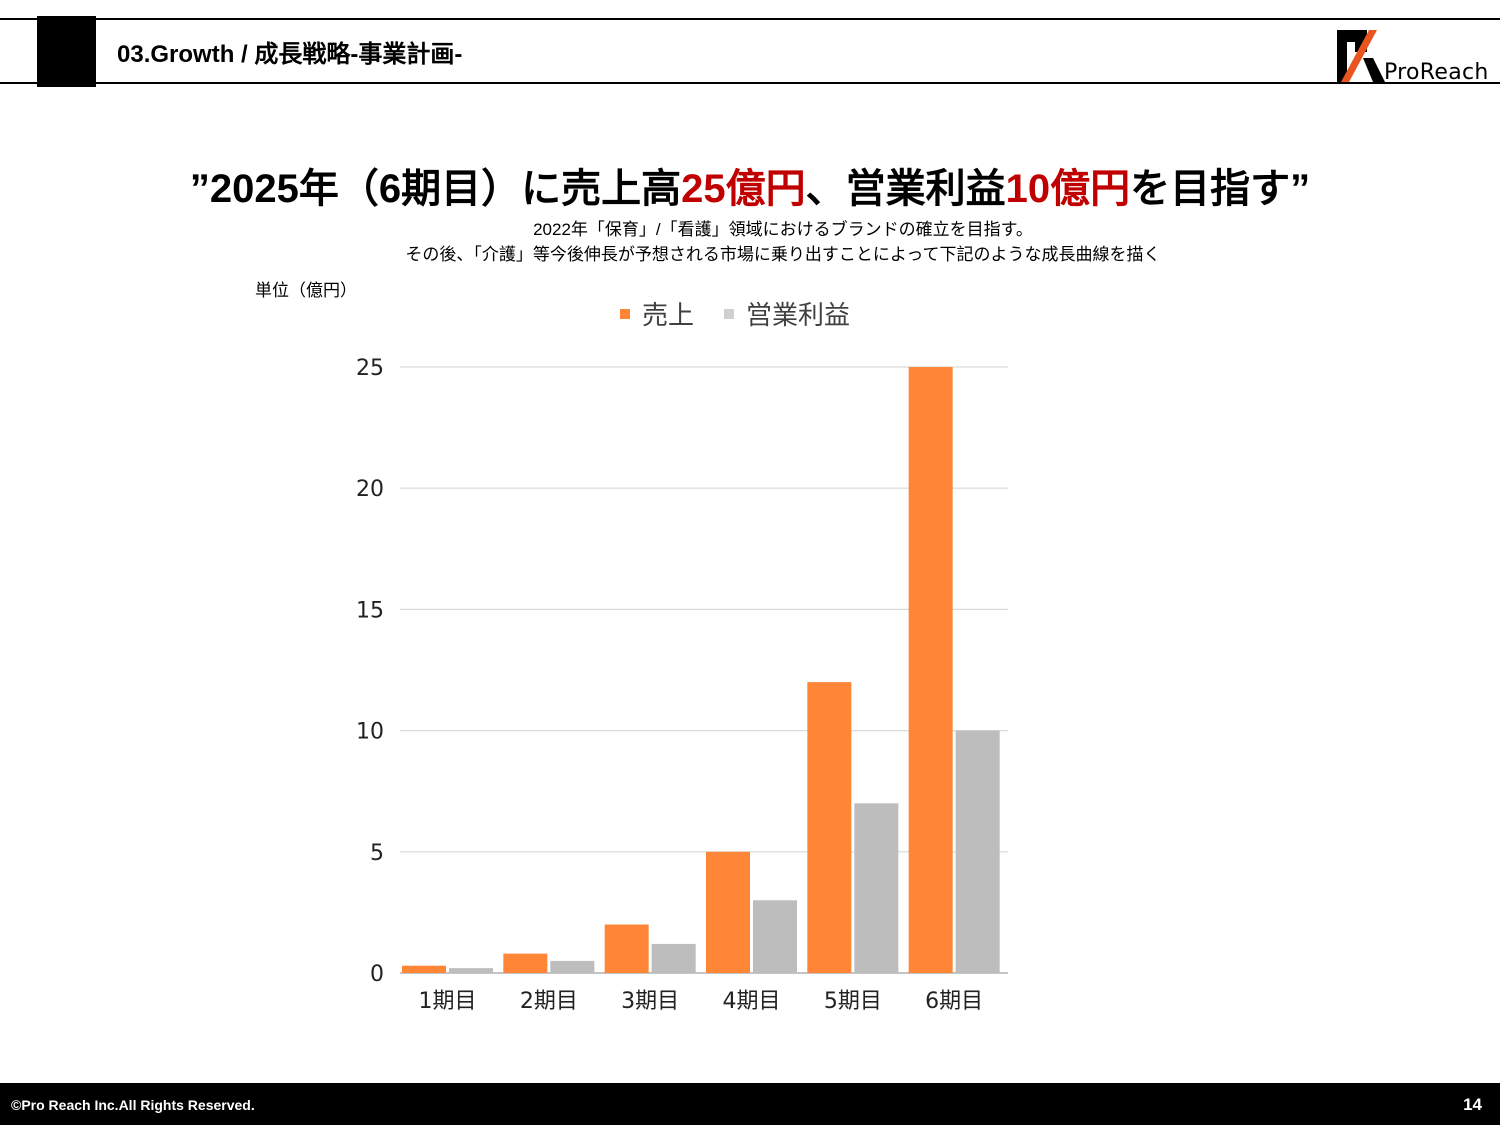 Image resolution: width=1500 pixels, height=1125 pixels. Describe the element at coordinates (625, 313) in the screenshot. I see `legend-swatch-sales` at that location.